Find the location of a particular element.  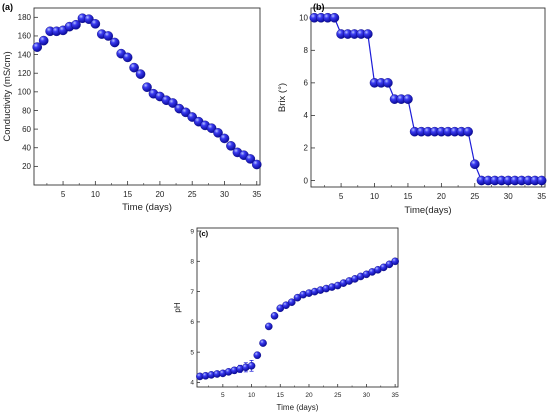

y-axis-title: Brix (°) is located at coordinates (282, 97).